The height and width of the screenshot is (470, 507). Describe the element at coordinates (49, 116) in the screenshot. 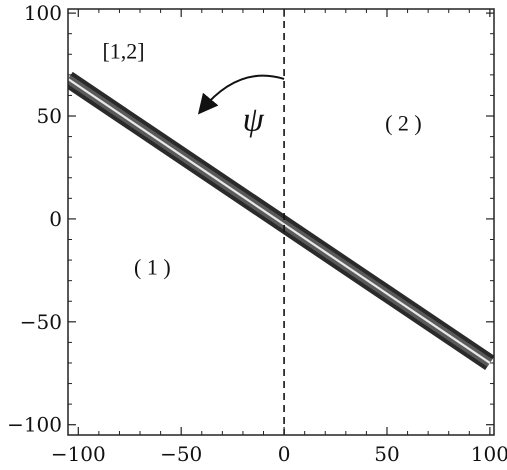

I see `y-tick-label-3: 50` at that location.